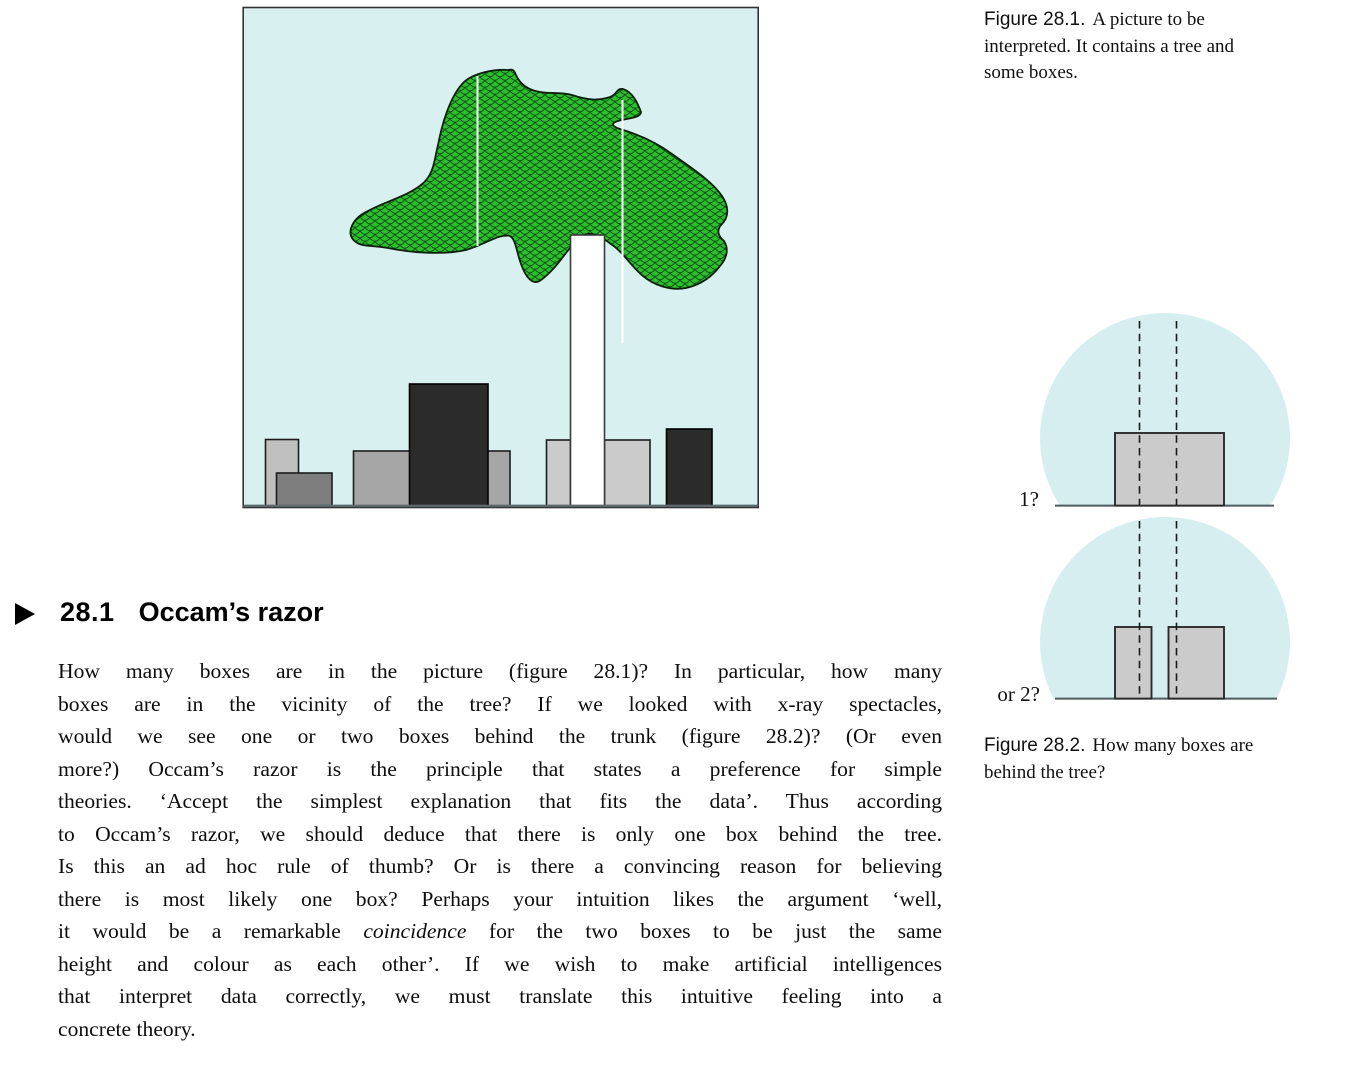 The image size is (1346, 1068). I want to click on label-two-boxes: or 2?, so click(1018, 694).